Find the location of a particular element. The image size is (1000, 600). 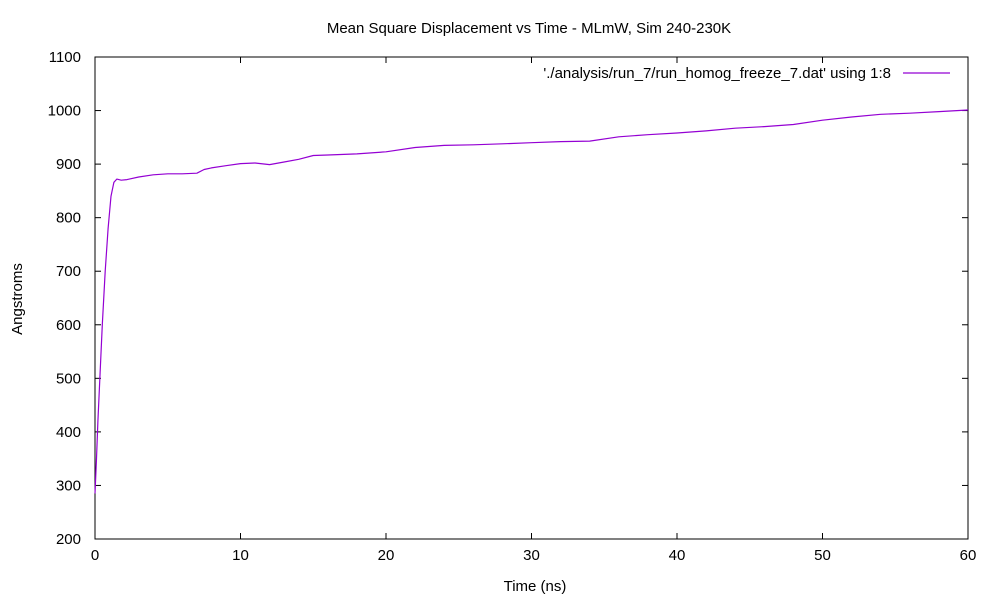

y-tick-label: 600 is located at coordinates (68, 325).